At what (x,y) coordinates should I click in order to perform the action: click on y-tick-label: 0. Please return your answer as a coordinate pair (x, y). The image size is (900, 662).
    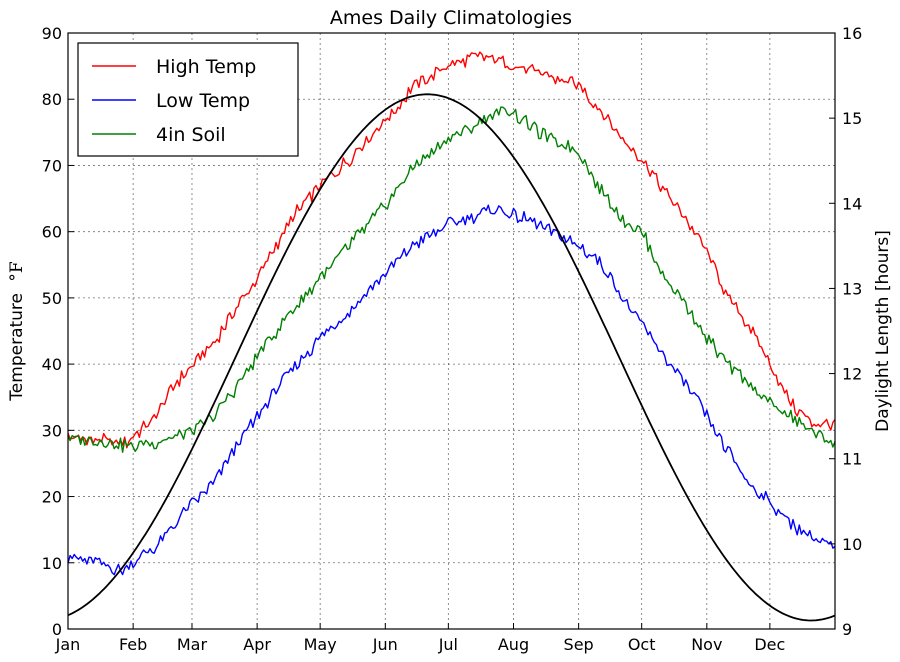
    Looking at the image, I should click on (57, 629).